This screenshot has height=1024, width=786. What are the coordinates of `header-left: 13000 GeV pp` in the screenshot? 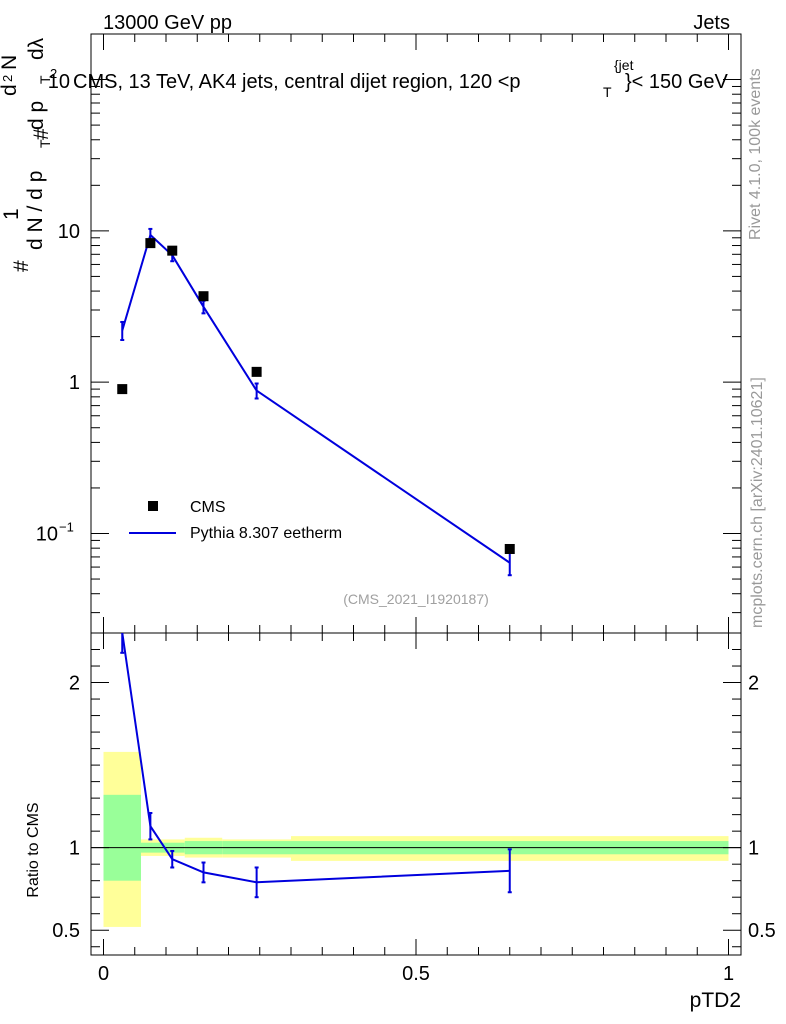 It's located at (167, 23).